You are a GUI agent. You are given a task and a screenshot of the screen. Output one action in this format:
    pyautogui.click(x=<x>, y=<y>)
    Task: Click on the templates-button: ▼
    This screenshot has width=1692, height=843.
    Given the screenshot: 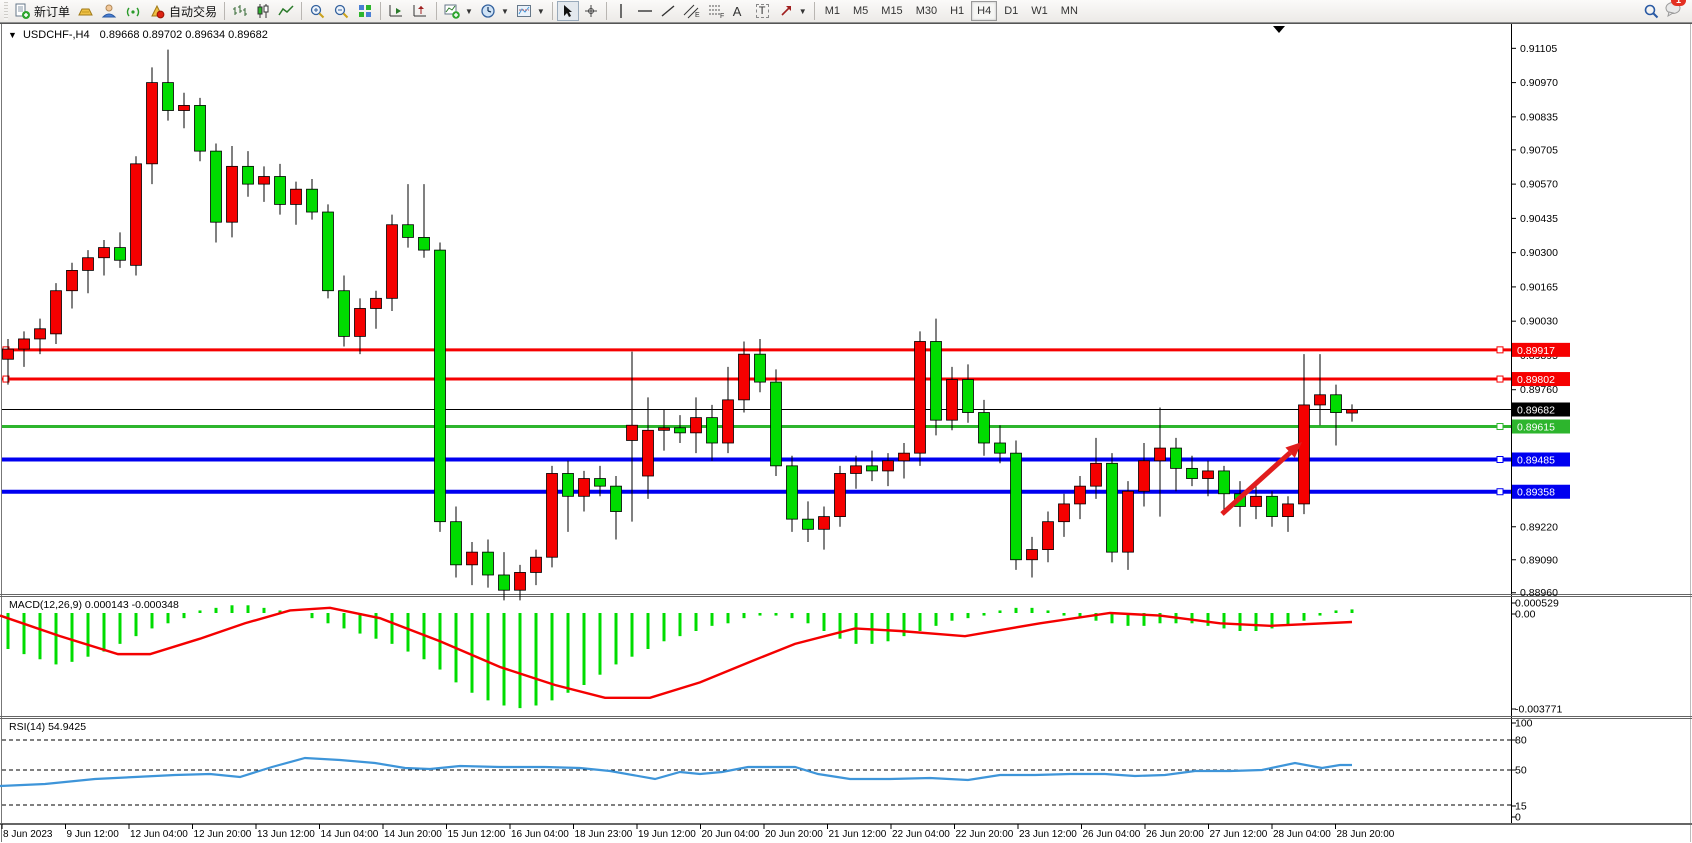 What is the action you would take?
    pyautogui.click(x=530, y=11)
    